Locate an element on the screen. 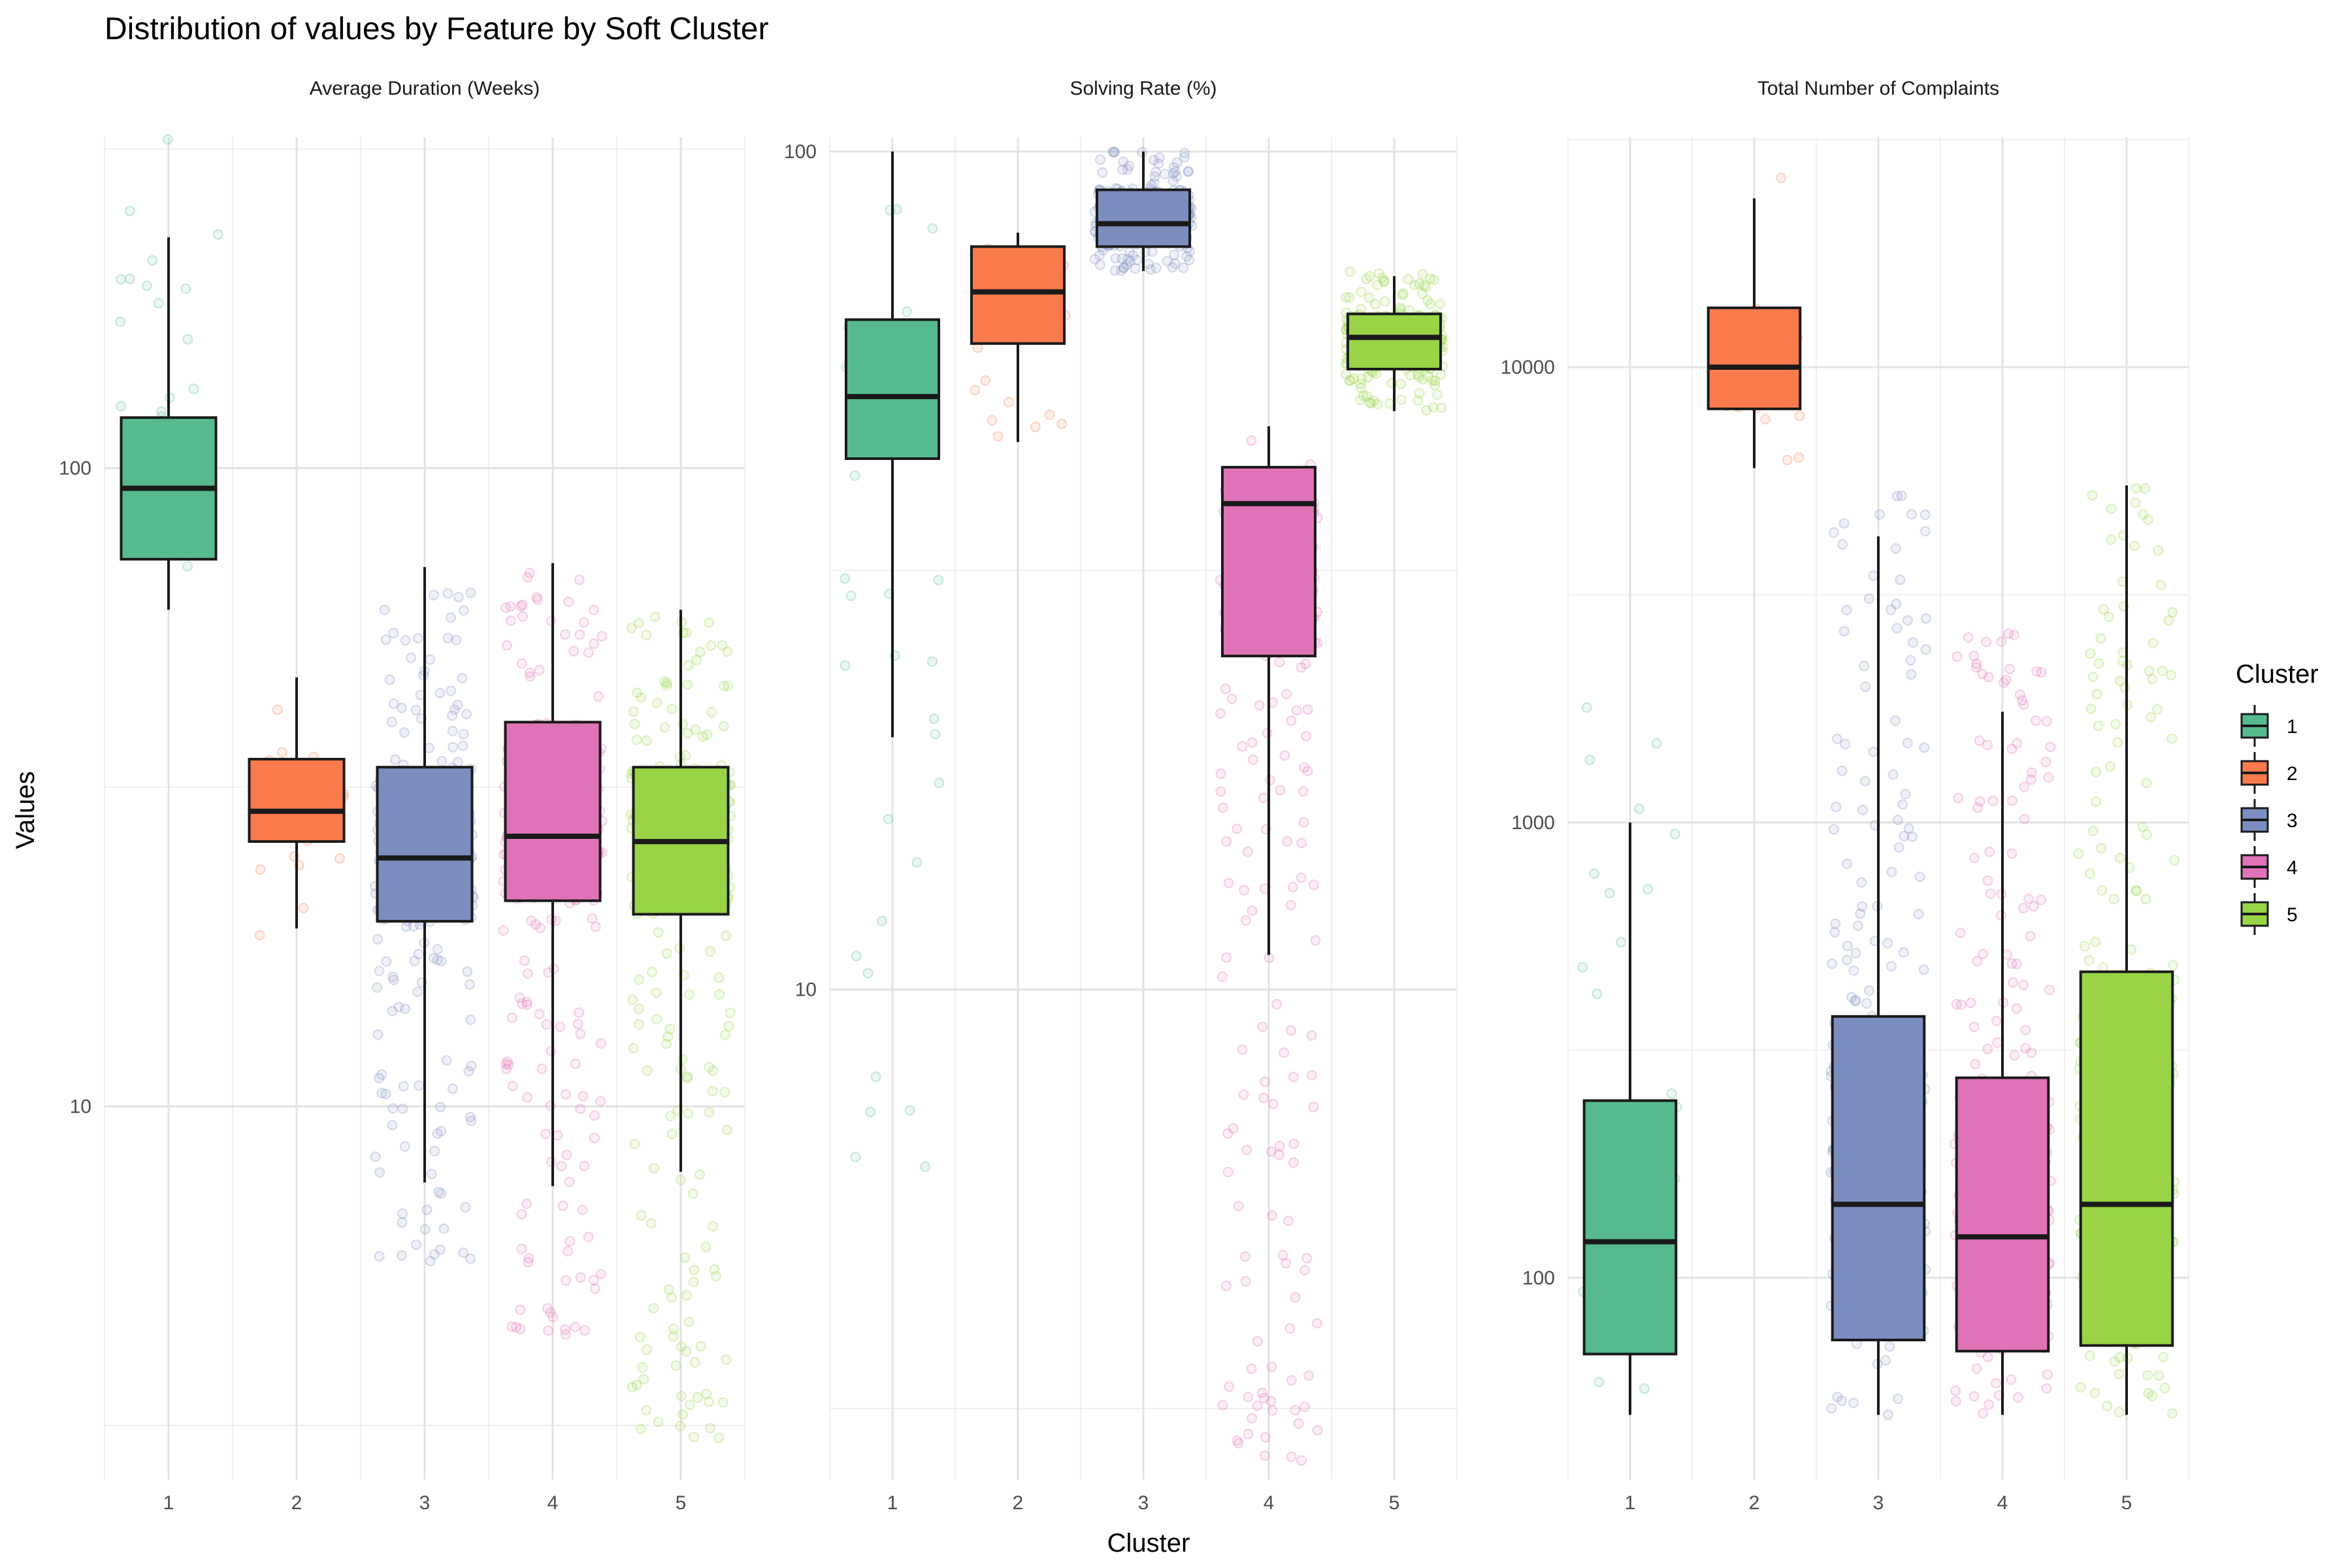 Image resolution: width=2352 pixels, height=1568 pixels. legend-label: 2 is located at coordinates (2292, 774).